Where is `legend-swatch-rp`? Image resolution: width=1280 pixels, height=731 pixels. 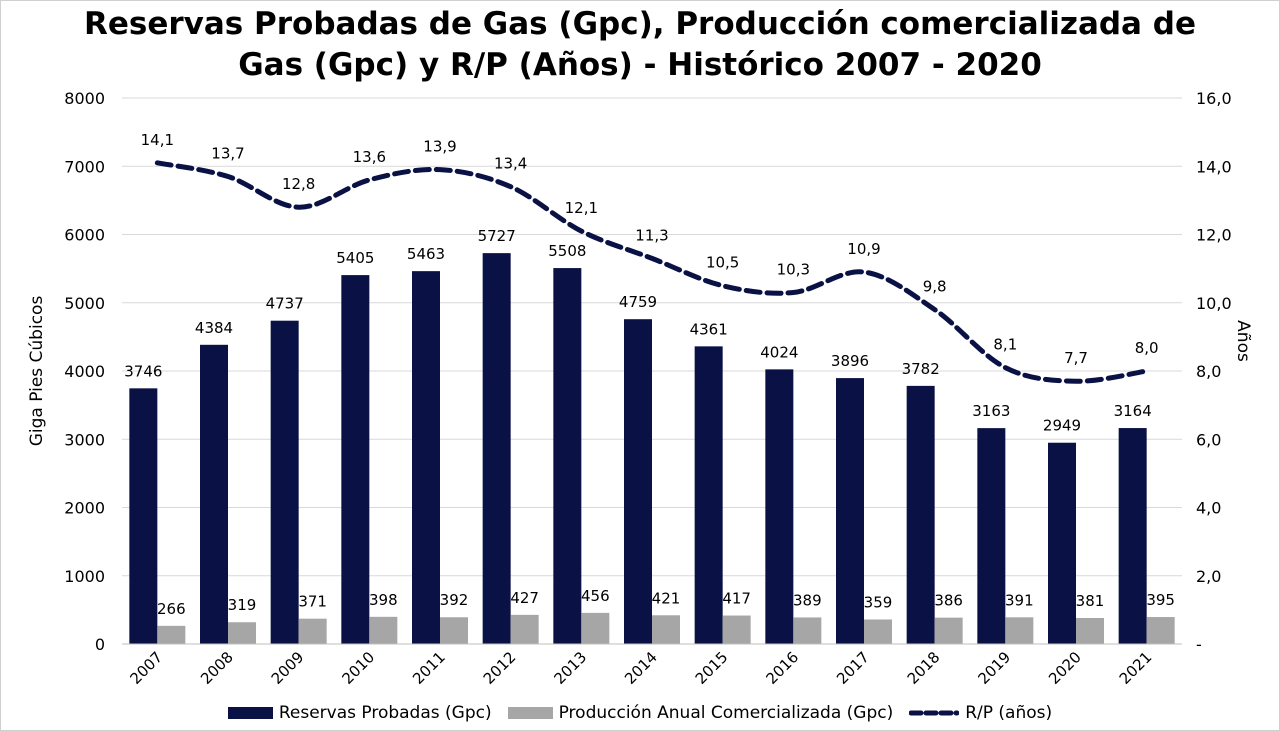 legend-swatch-rp is located at coordinates (934, 713).